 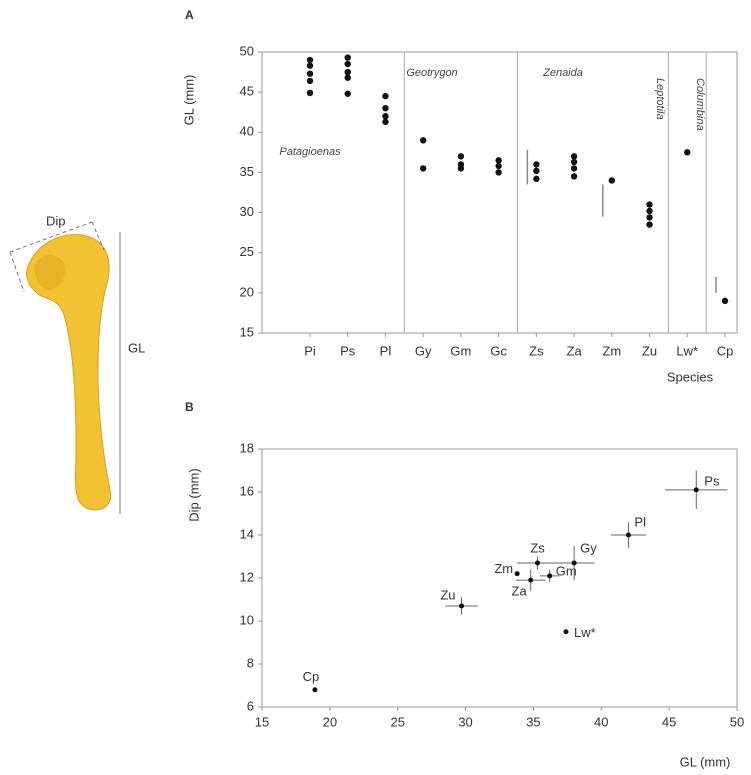 I want to click on bone-illustration: Dip GL, so click(x=77, y=363).